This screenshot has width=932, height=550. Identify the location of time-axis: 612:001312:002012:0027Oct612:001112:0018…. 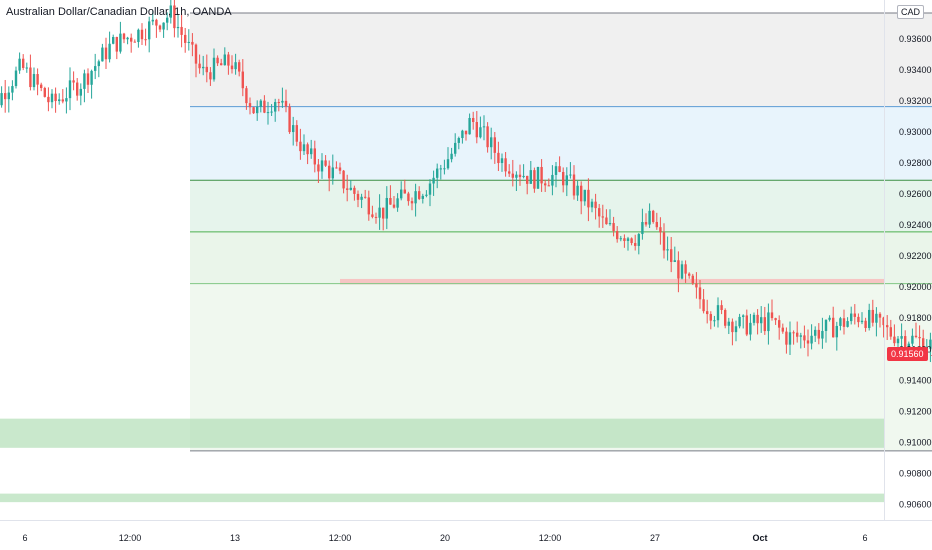
(466, 532).